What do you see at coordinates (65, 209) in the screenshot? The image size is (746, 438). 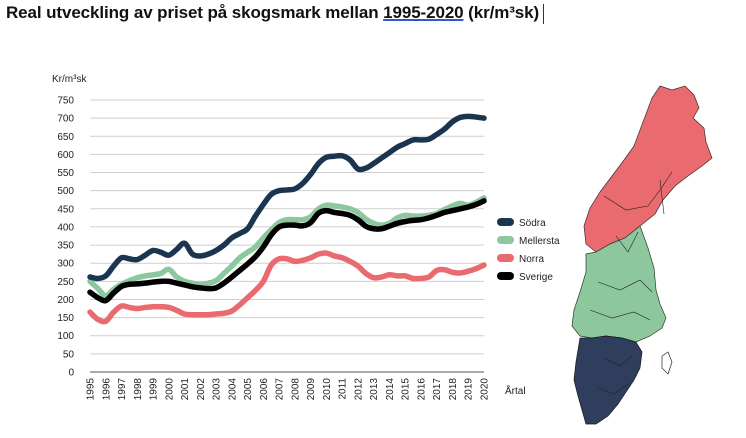 I see `y-tick-label: 450` at bounding box center [65, 209].